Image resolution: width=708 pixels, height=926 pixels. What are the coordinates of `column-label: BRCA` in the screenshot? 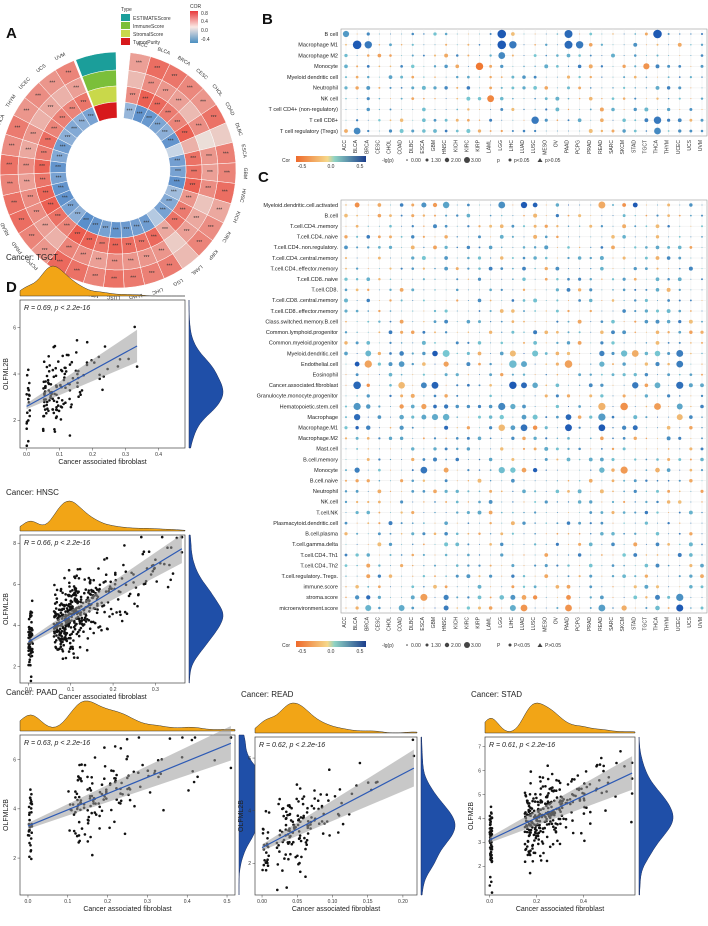 It's located at (367, 623).